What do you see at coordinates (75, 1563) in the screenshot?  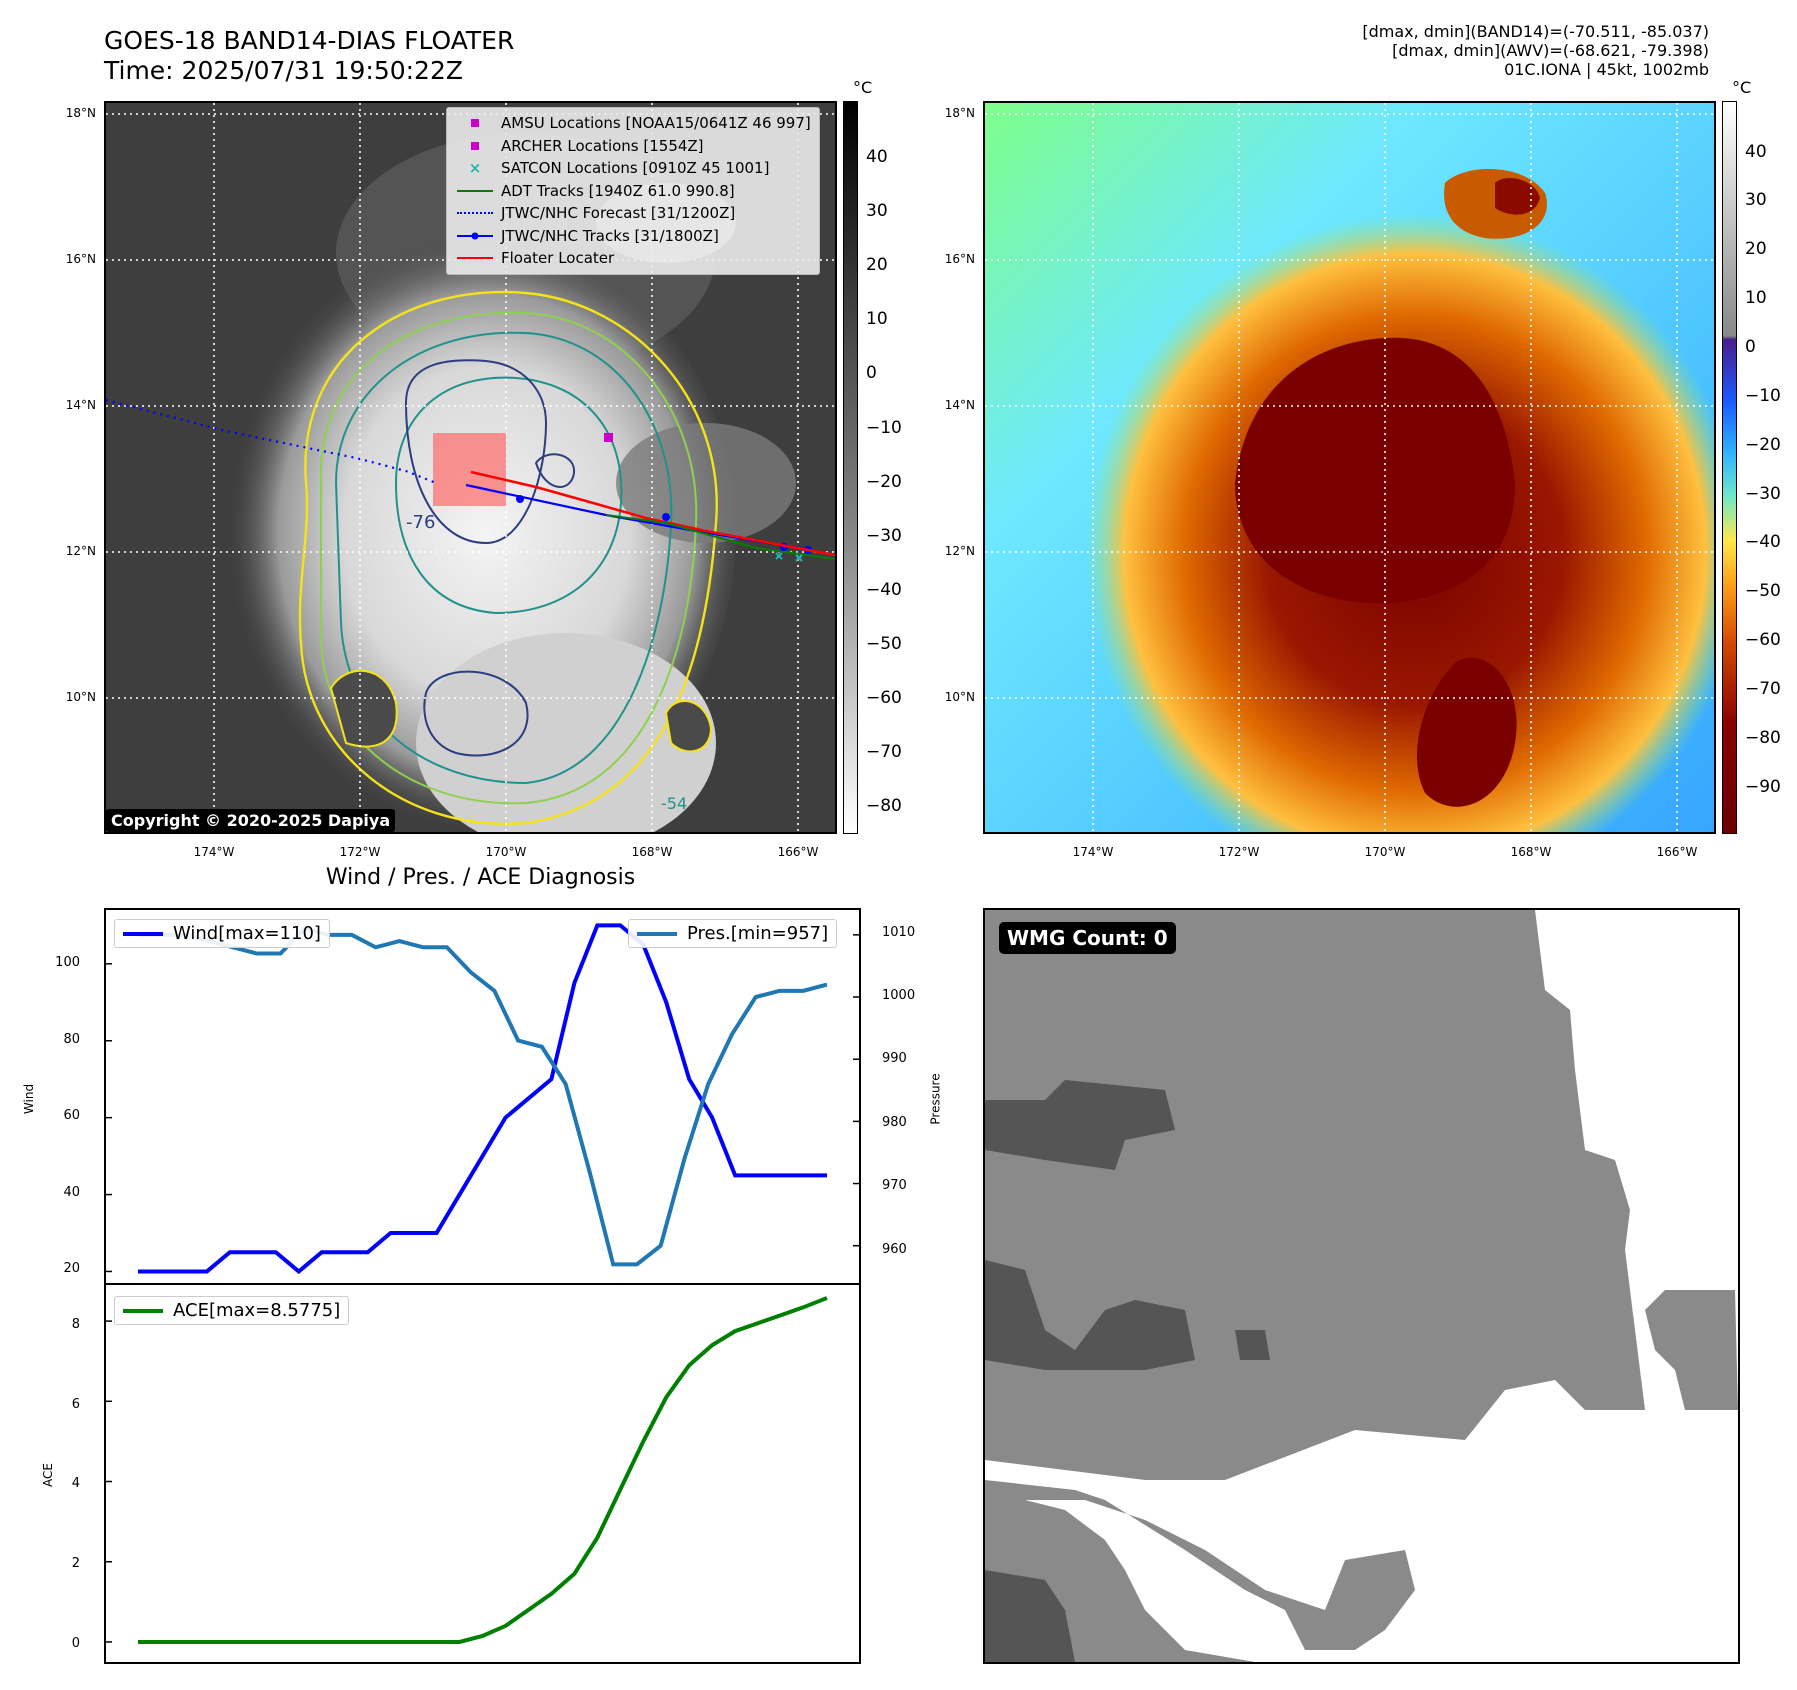 I see `ace-tick: 2` at bounding box center [75, 1563].